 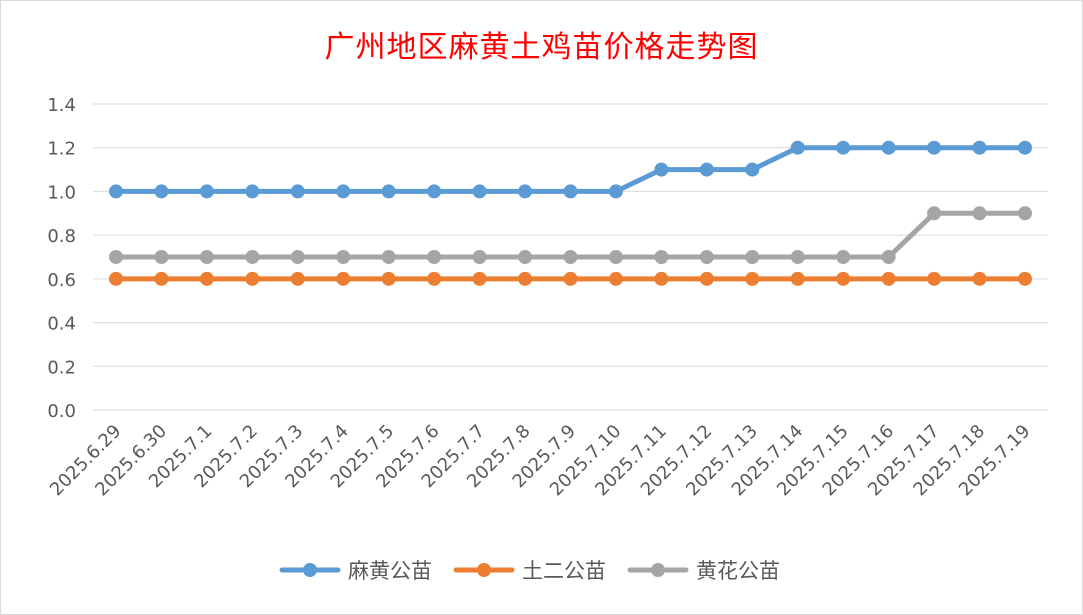 I want to click on legend-label: 土二公苗, so click(x=564, y=571).